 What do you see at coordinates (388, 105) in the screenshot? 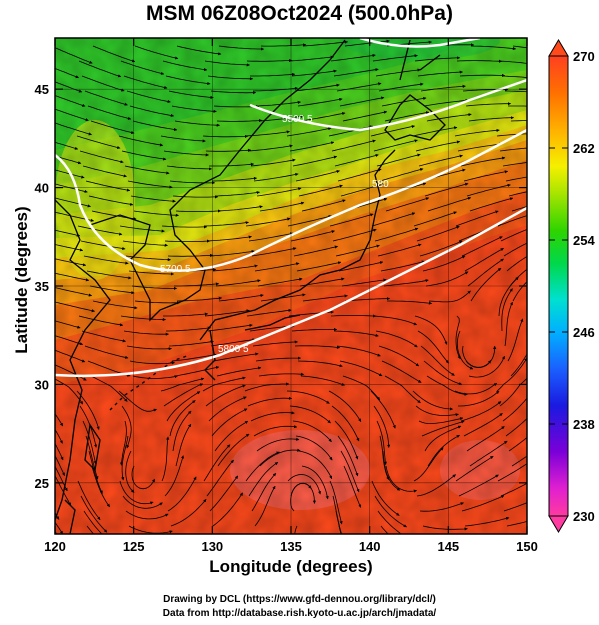
I see `contour-line` at bounding box center [388, 105].